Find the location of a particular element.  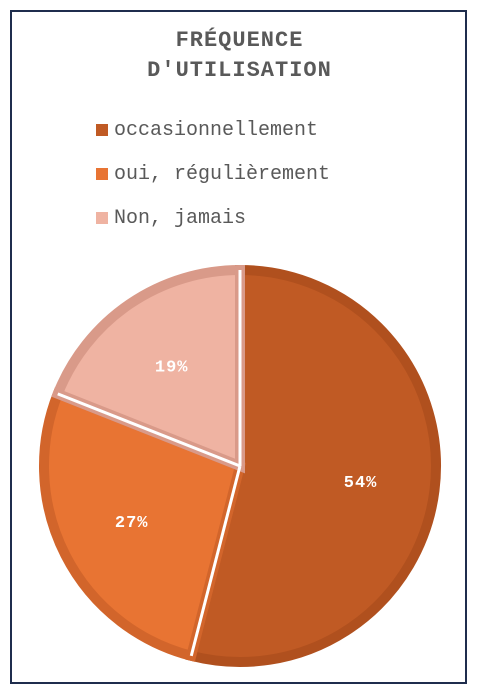

pie-separator-oui-regulierement is located at coordinates (215, 561).